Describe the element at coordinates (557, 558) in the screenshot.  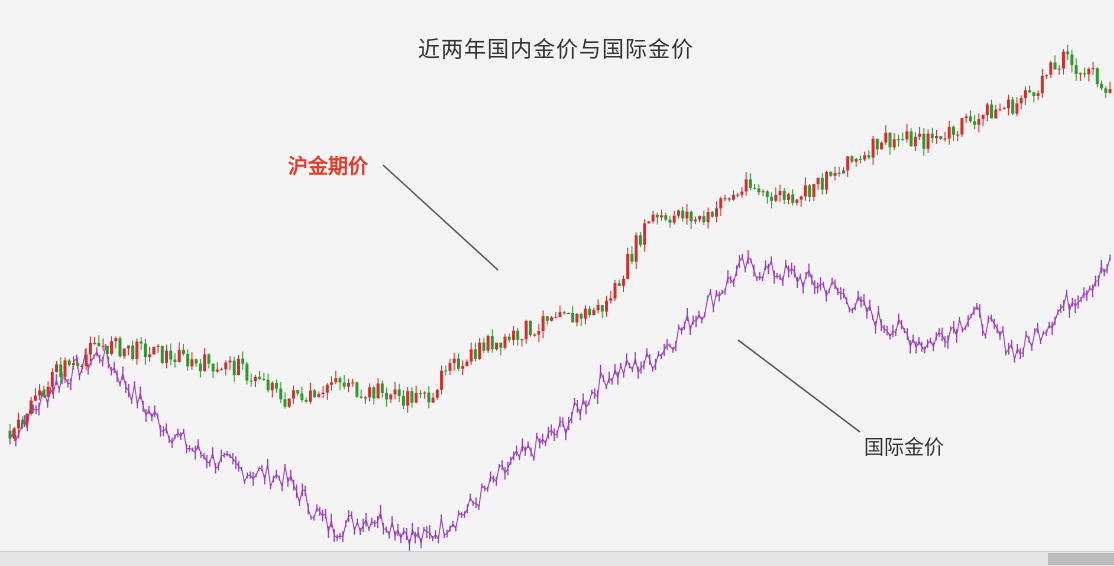
I see `time-axis` at that location.